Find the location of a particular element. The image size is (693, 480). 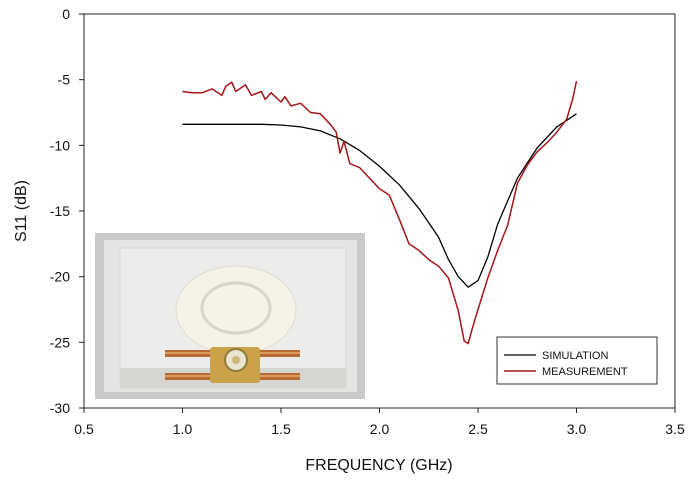

x-axis: 0.5 1.0 1.5 2.0 2.5 3.0 3.5 is located at coordinates (379, 422).